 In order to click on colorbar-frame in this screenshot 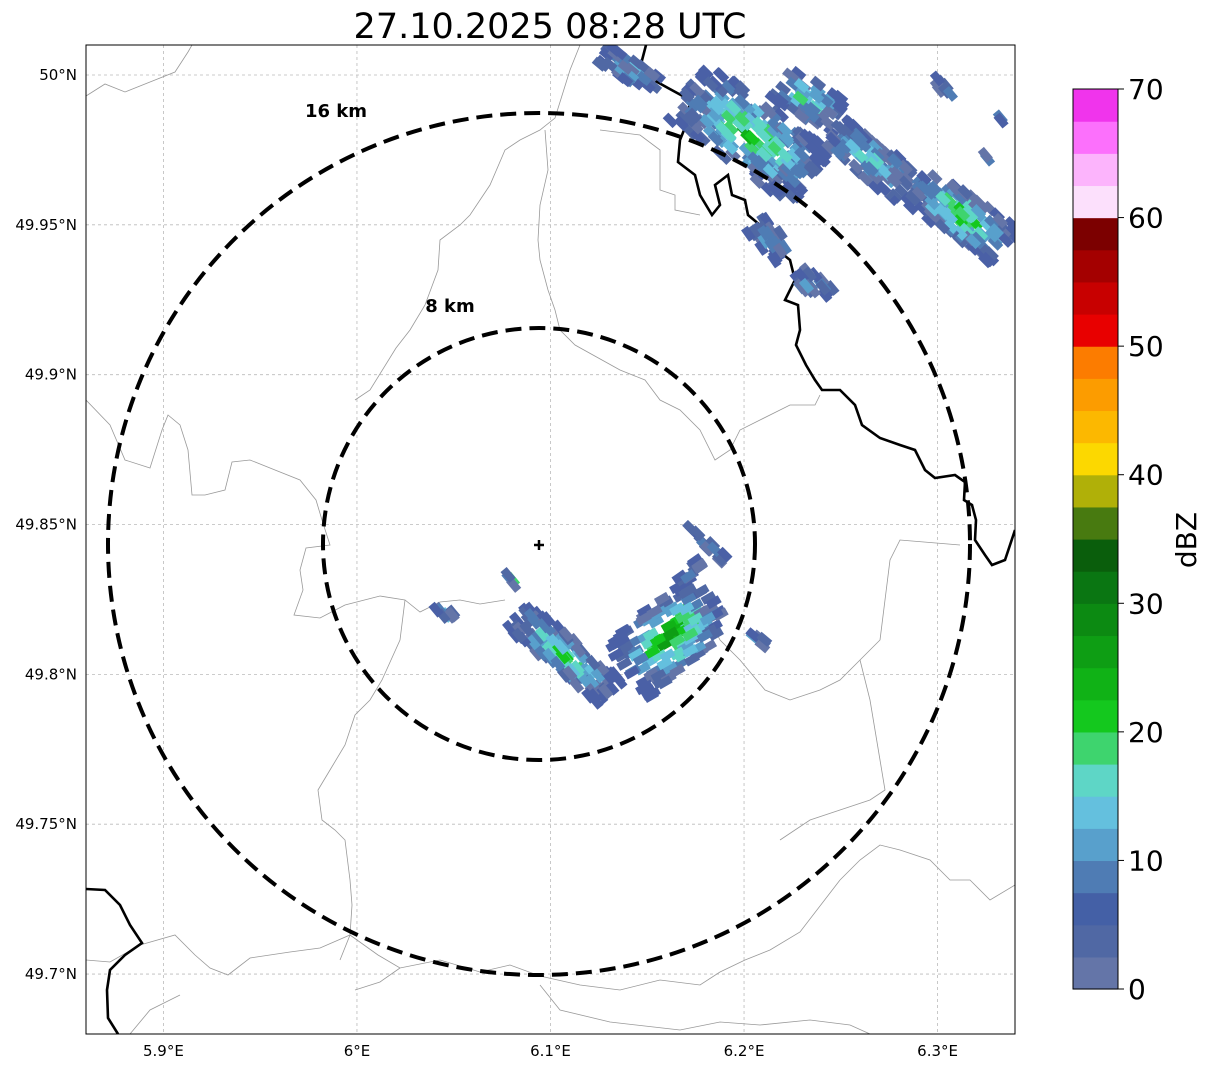, I will do `click(1095, 539)`.